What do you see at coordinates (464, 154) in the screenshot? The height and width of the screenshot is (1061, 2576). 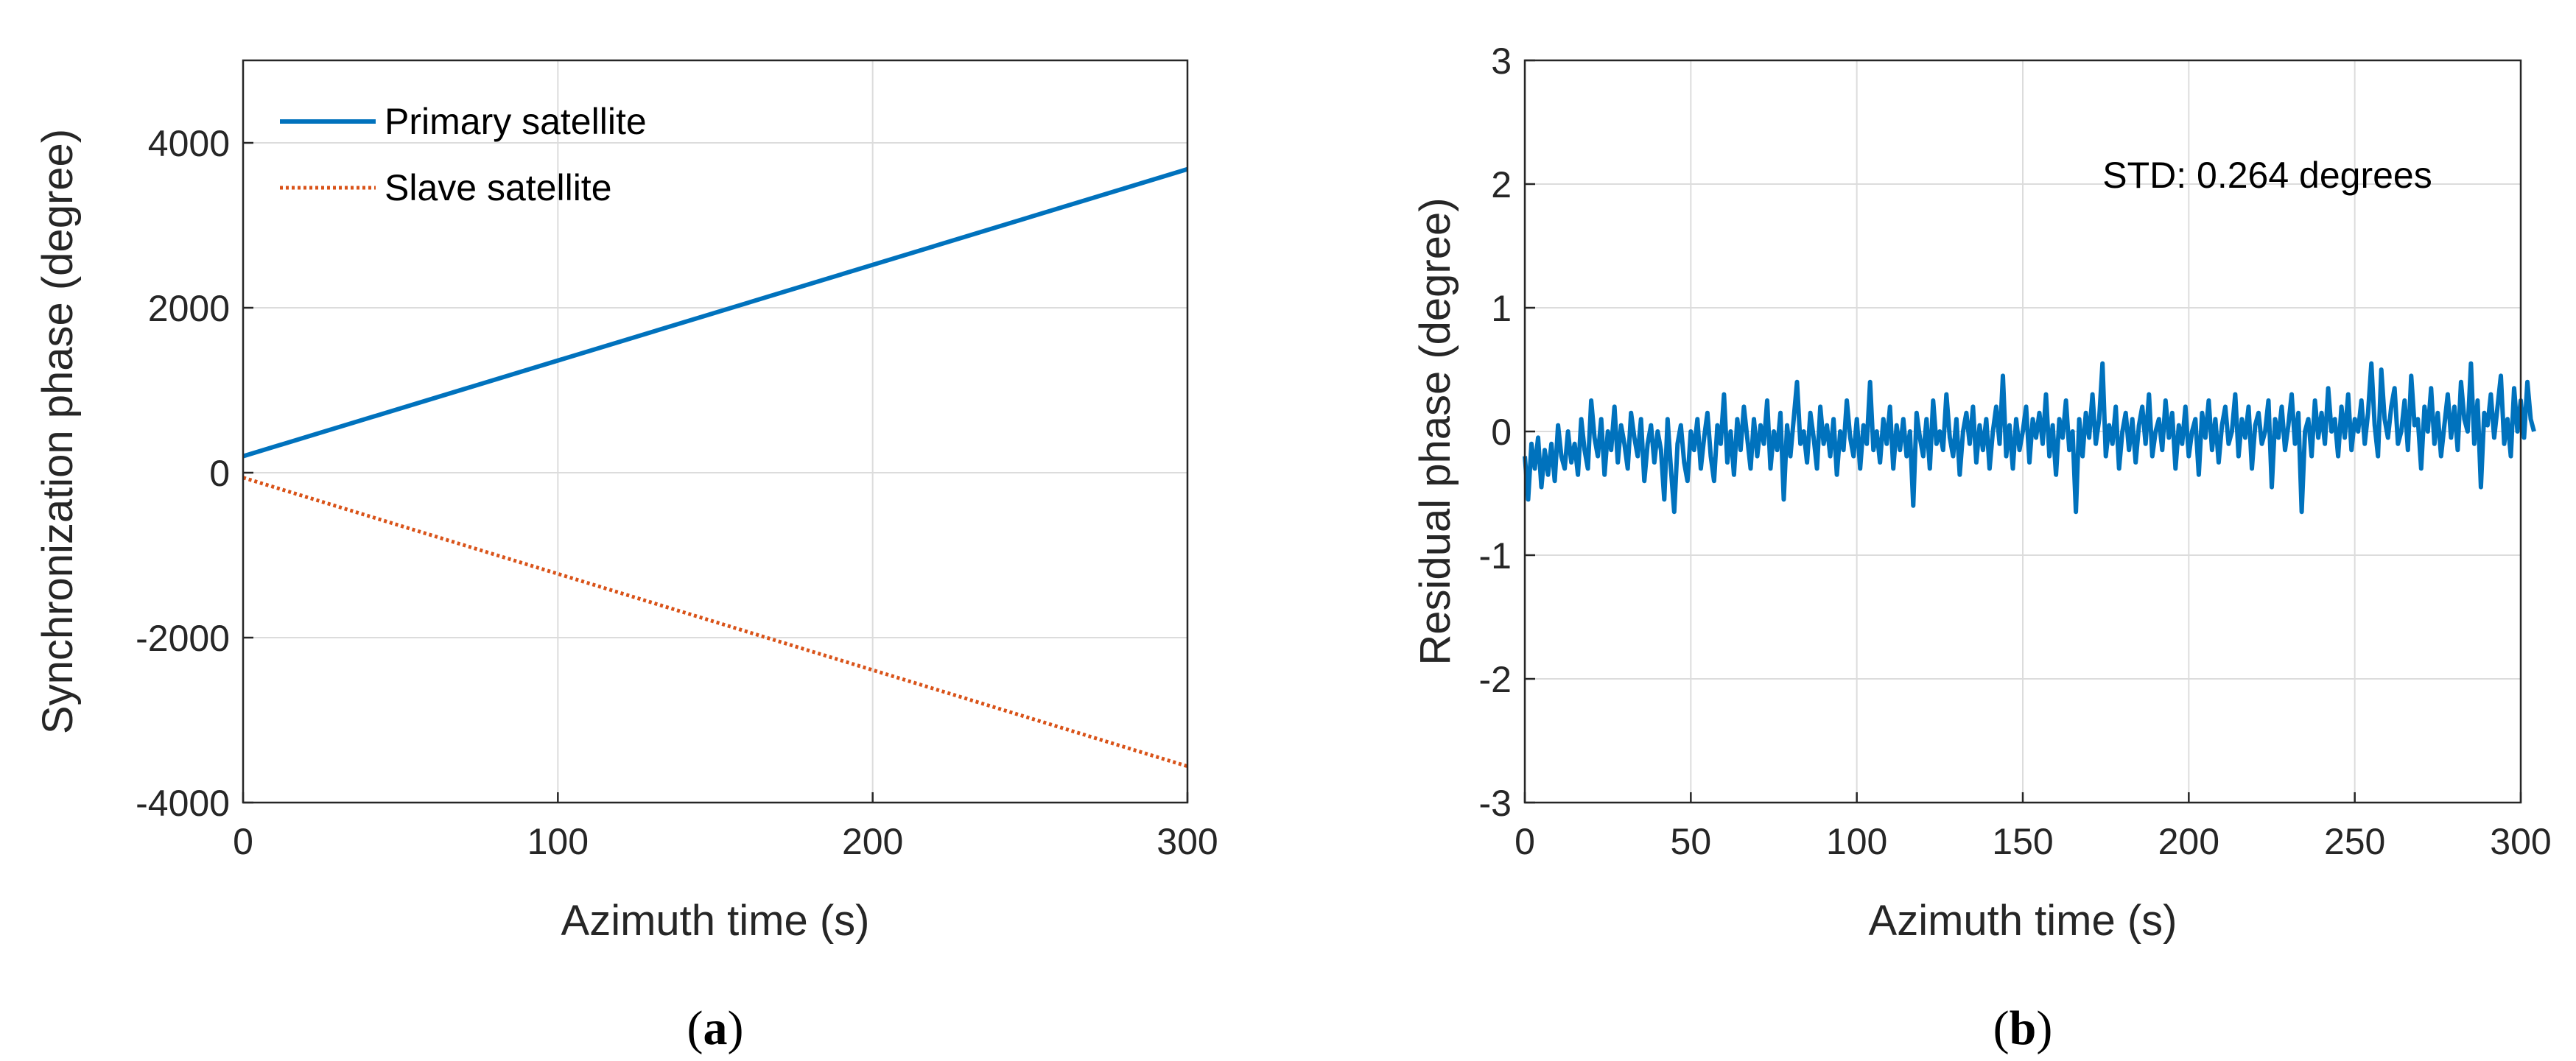 I see `panel-a-legend: Primary satellite Slave satellite` at bounding box center [464, 154].